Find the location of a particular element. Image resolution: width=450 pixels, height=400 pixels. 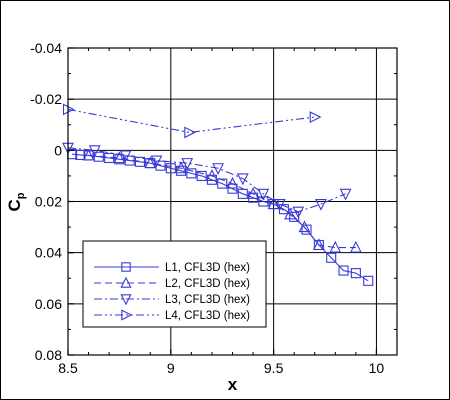

y-tick-label: 0.04 is located at coordinates (48, 253).